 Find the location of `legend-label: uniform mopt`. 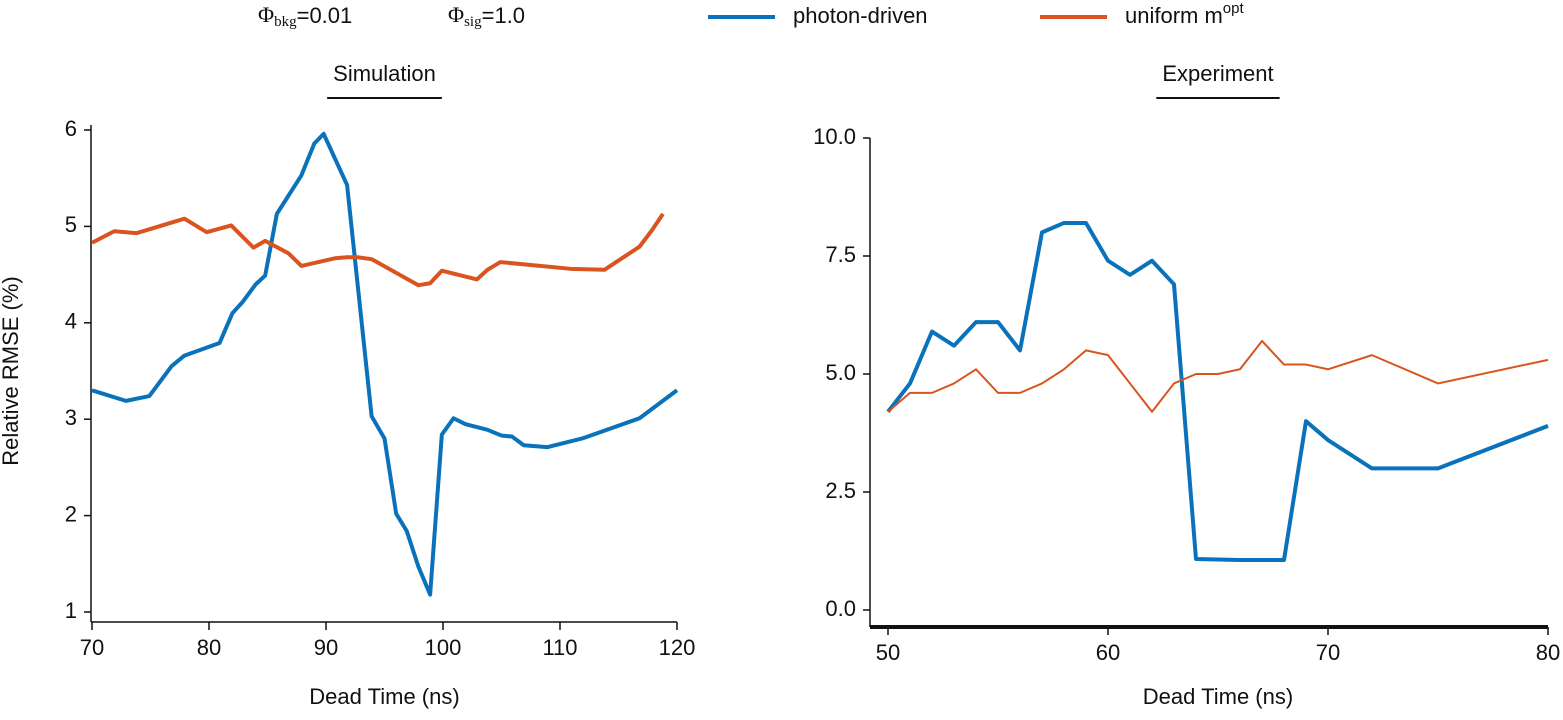

legend-label: uniform mopt is located at coordinates (1184, 14).